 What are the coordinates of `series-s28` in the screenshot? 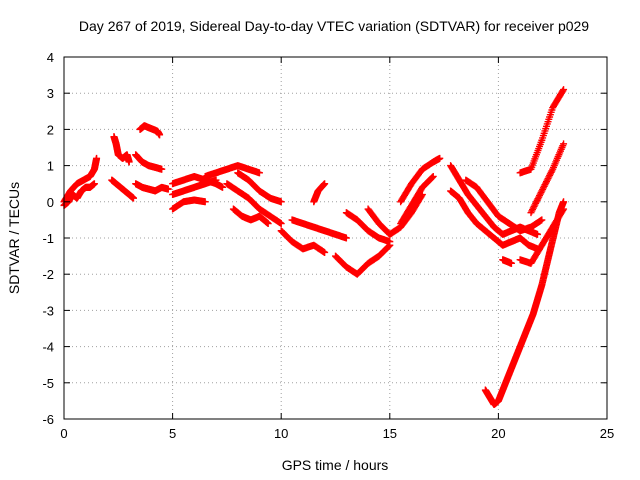 It's located at (542, 236).